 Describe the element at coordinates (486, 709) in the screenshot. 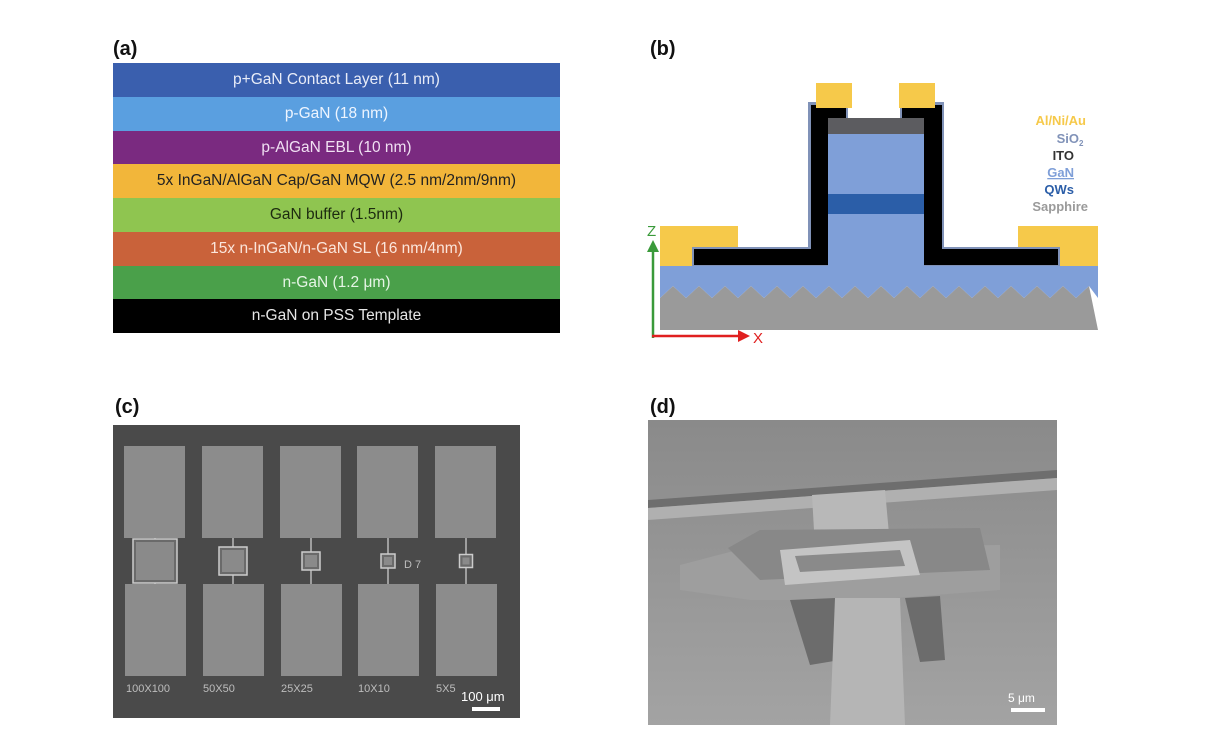

I see `scale-bar-c` at that location.